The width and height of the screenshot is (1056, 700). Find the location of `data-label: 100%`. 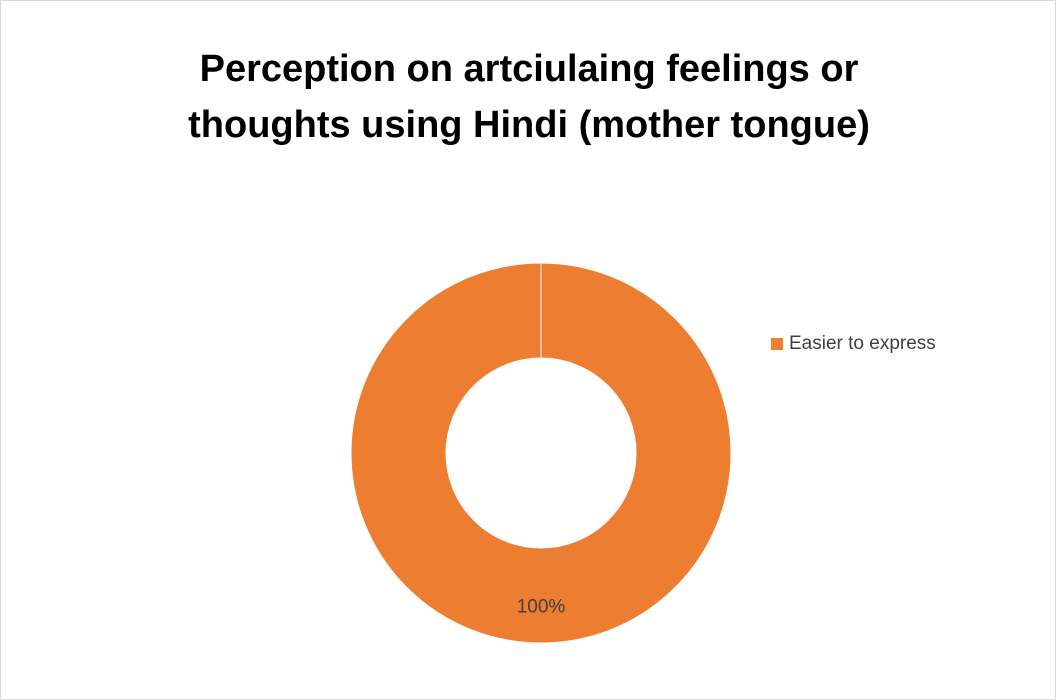

data-label: 100% is located at coordinates (541, 607).